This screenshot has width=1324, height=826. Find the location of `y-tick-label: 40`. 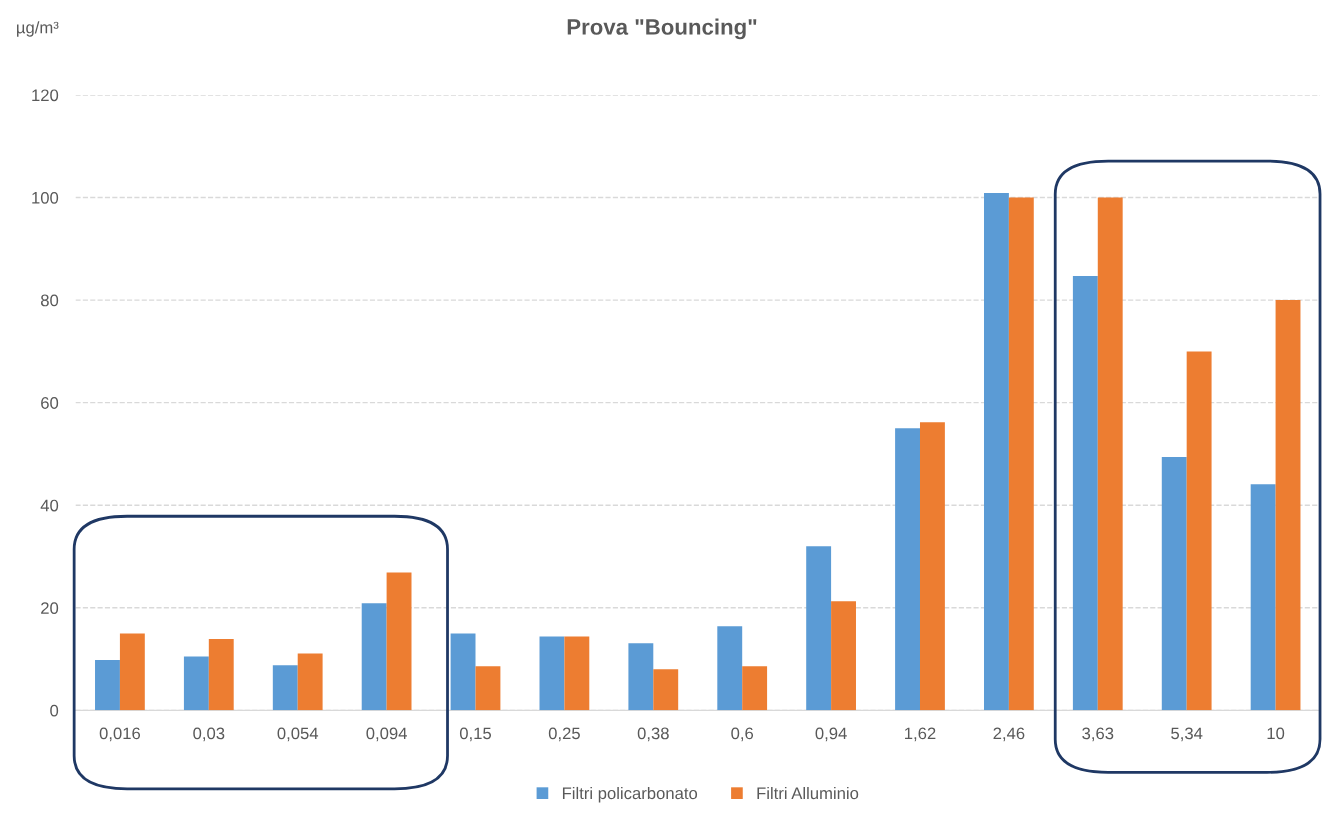

y-tick-label: 40 is located at coordinates (49, 505).